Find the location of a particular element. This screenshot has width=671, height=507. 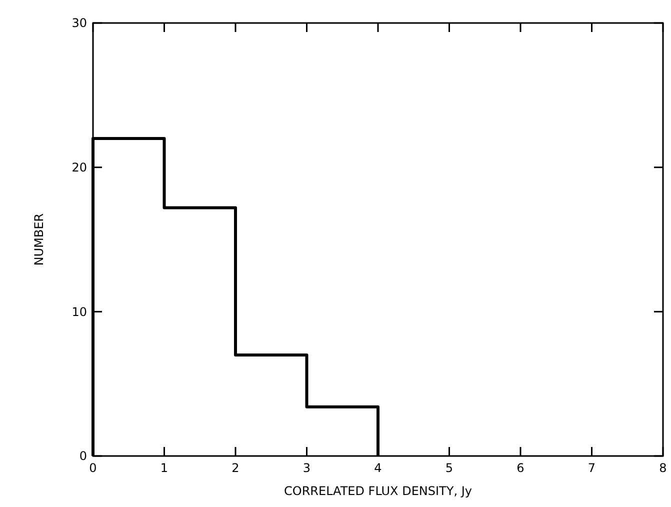

y-tick-label: 10 is located at coordinates (79, 311).